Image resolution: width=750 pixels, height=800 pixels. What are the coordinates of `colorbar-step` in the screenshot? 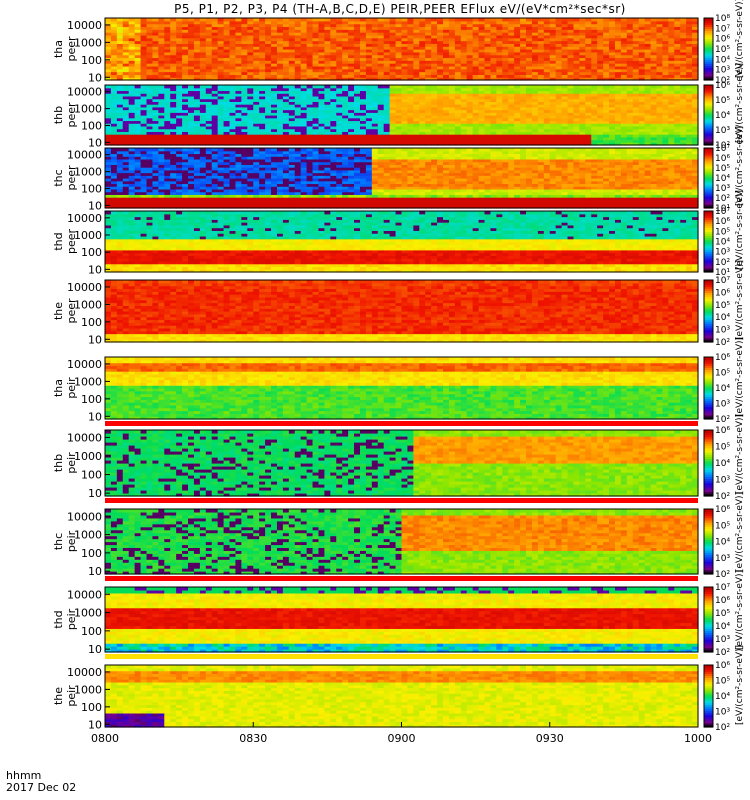 It's located at (708, 69).